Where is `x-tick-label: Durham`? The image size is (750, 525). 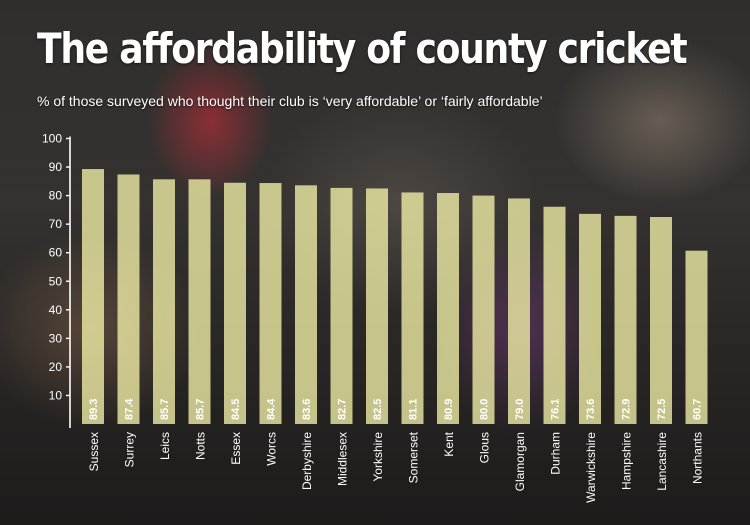
x-tick-label: Durham is located at coordinates (556, 453).